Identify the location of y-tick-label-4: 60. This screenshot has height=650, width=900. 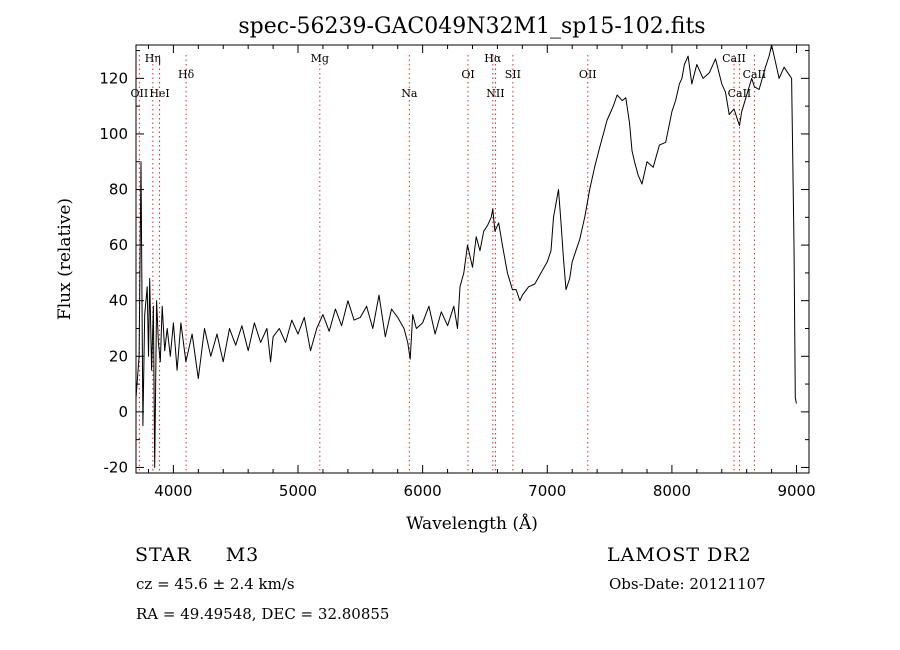
(118, 245).